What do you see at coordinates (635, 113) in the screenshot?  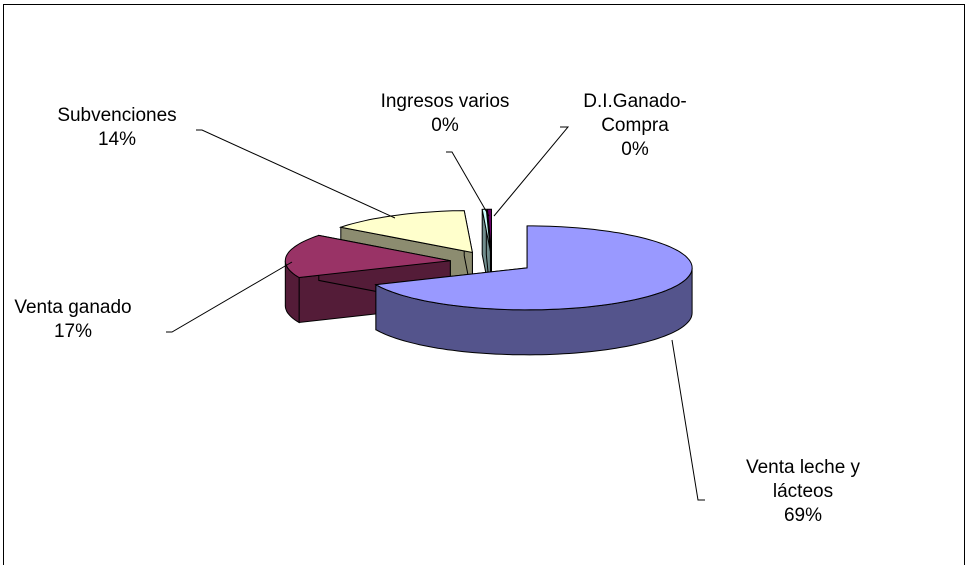 I see `slice-name: D.I.Ganado-Compra` at bounding box center [635, 113].